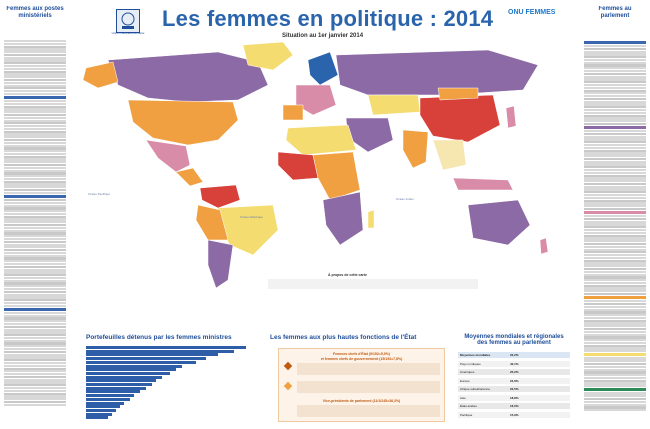 The image size is (650, 429). Describe the element at coordinates (251, 217) in the screenshot. I see `ocean-label-atlantic: Océan Atlantique` at that location.